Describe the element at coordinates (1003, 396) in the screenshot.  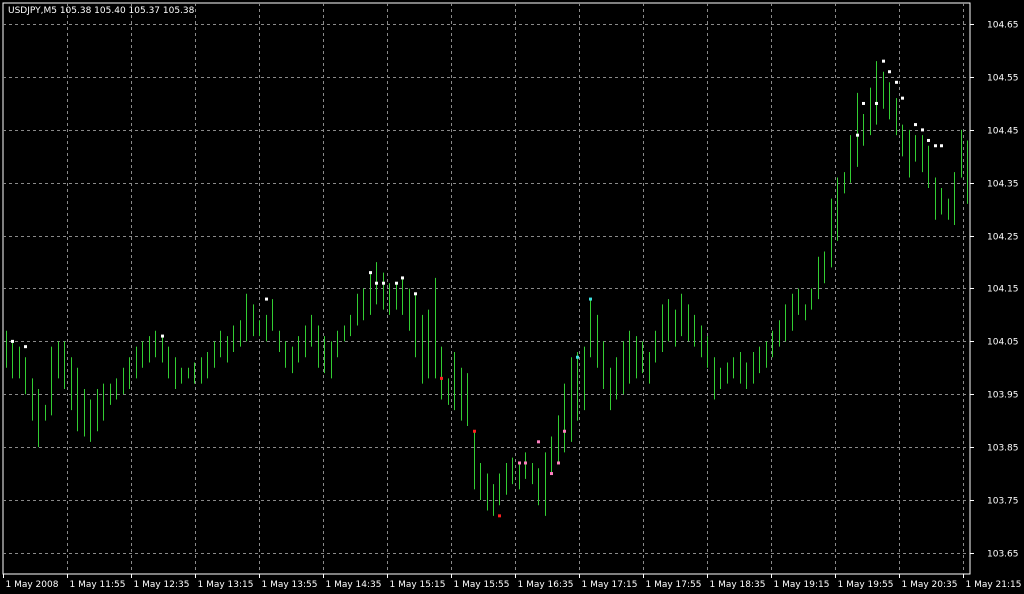
I see `y-tick-label: 103.95` at that location.